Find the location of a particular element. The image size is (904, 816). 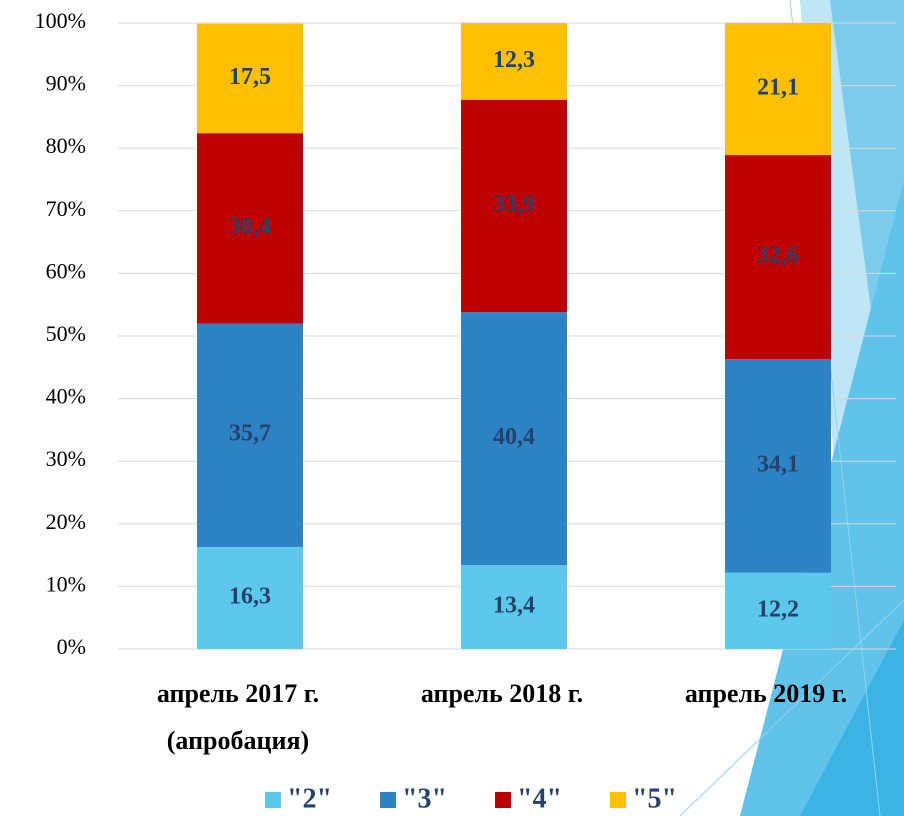

y-tick-label: 20% is located at coordinates (66, 521).